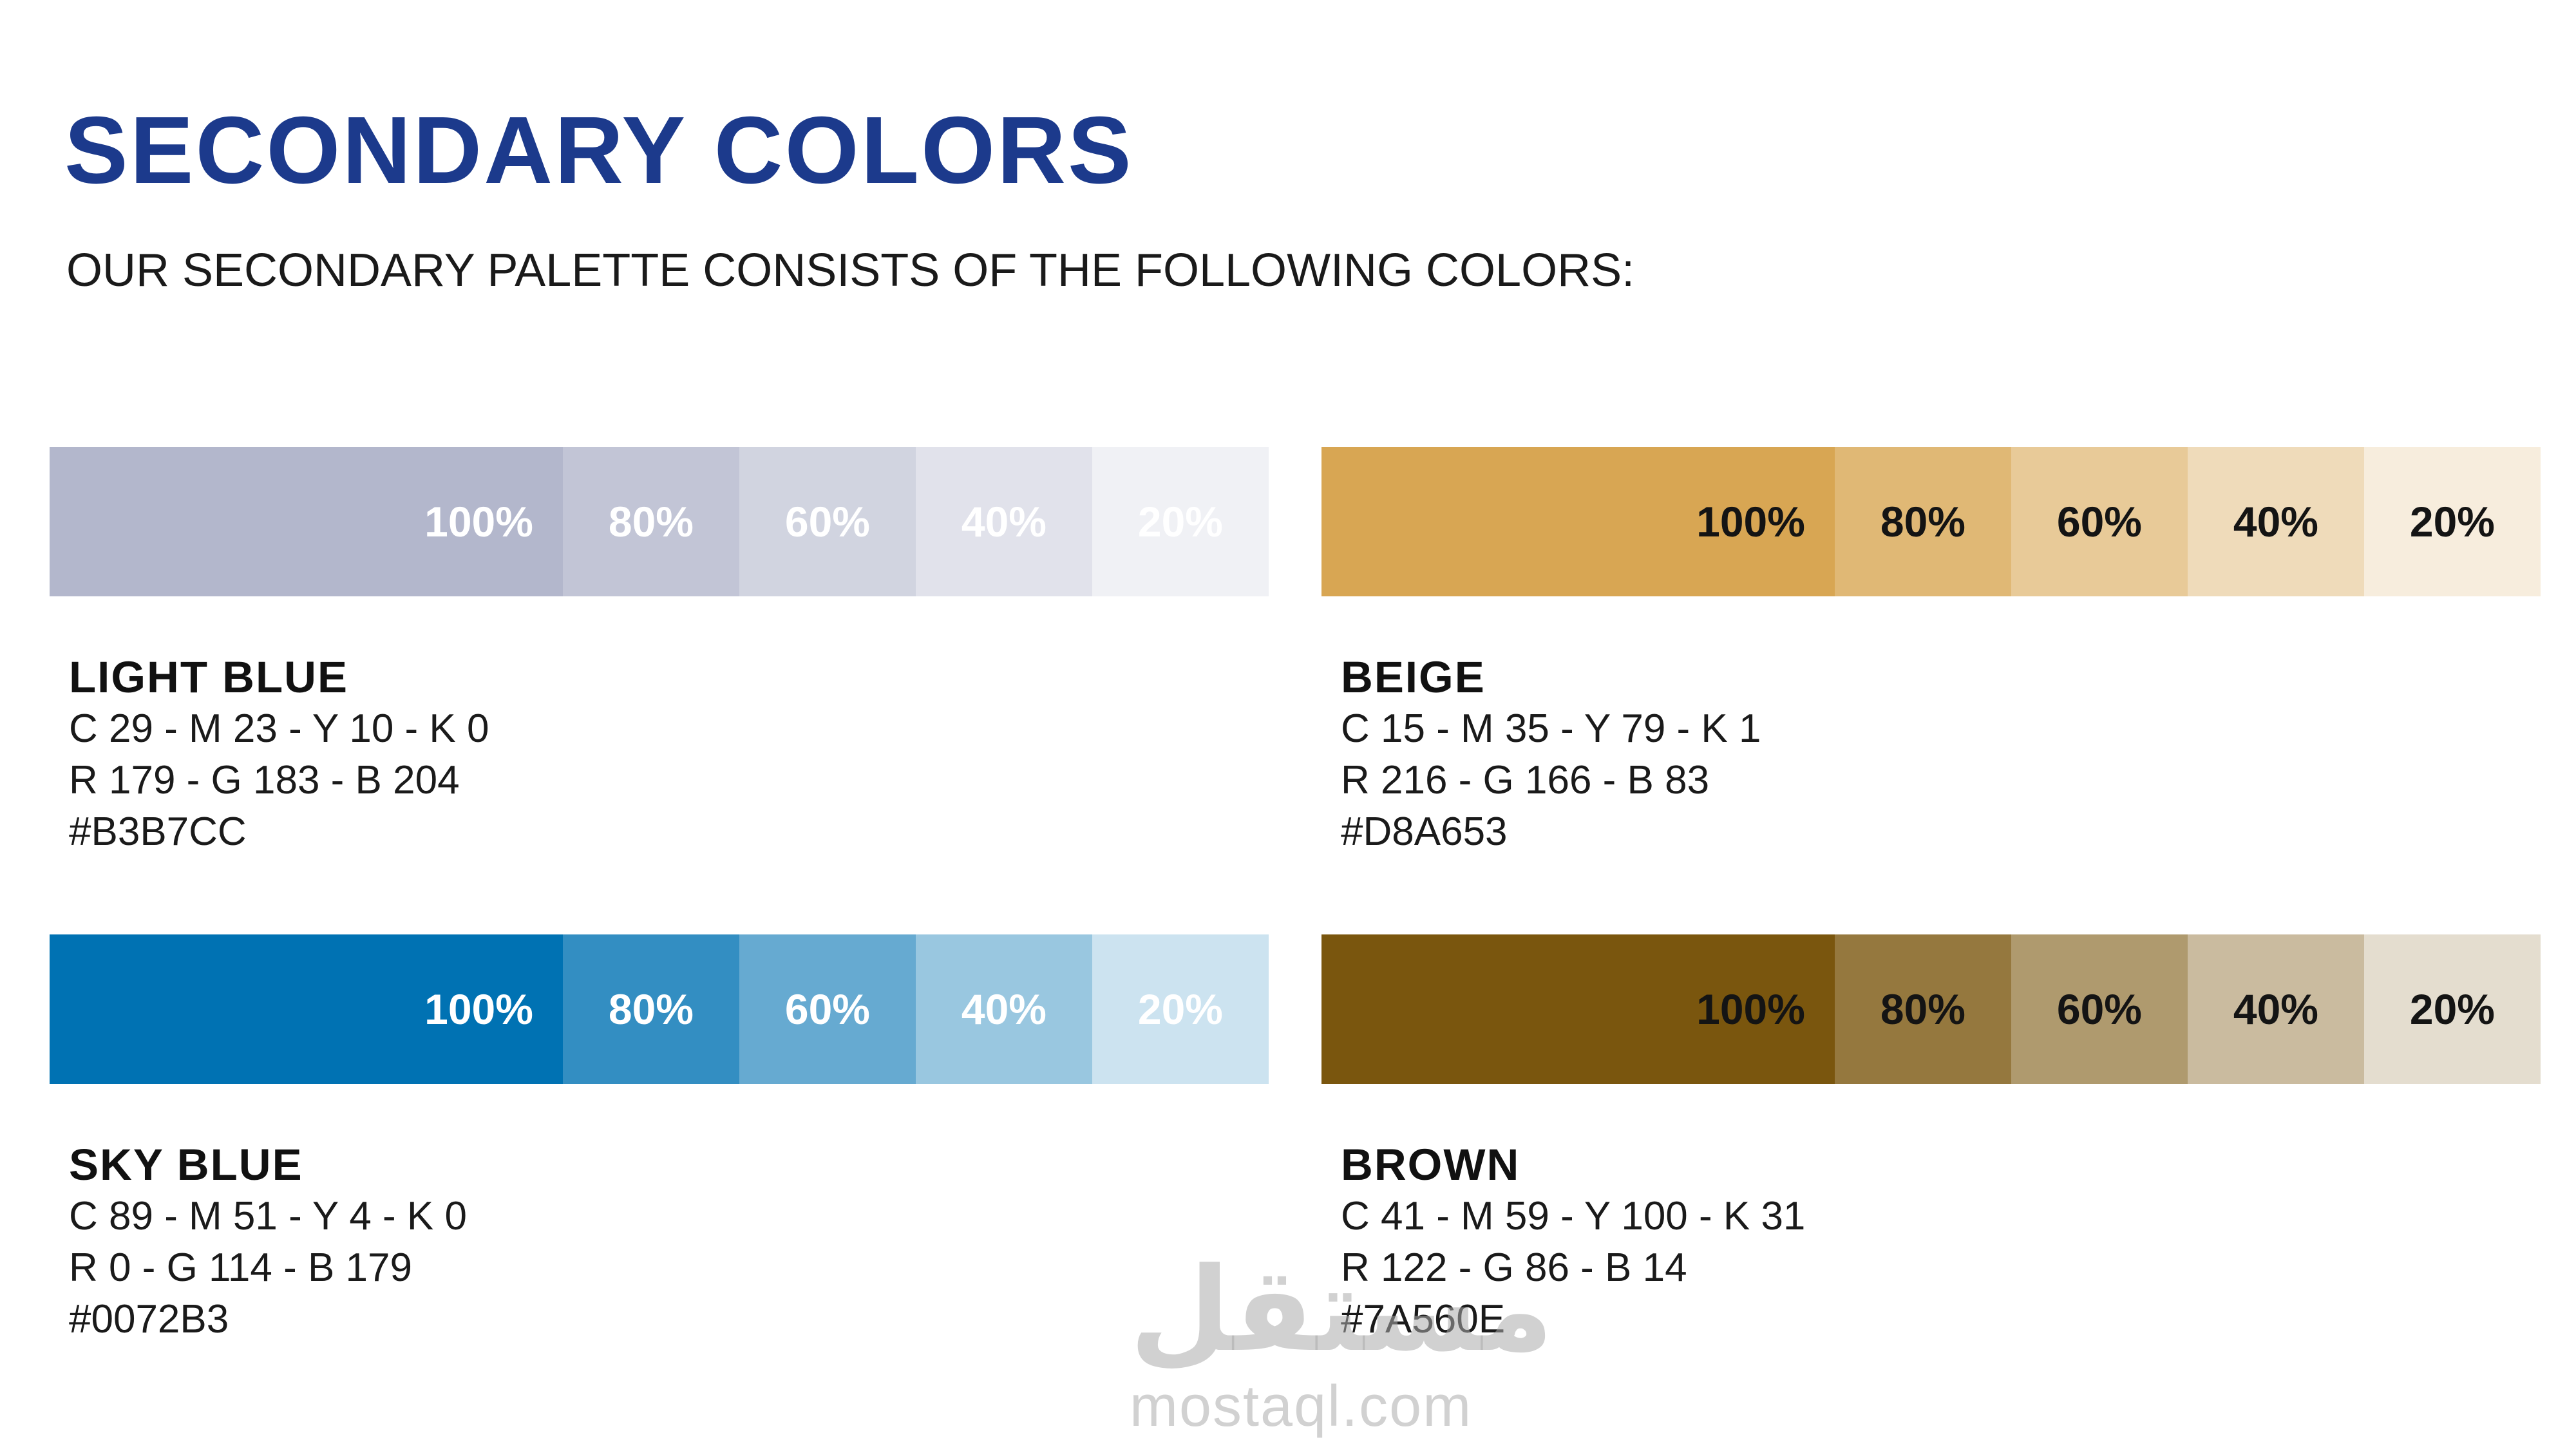 The width and height of the screenshot is (2576, 1449). What do you see at coordinates (1514, 1267) in the screenshot?
I see `color-rgb: R 122 - G 86 - B 14` at bounding box center [1514, 1267].